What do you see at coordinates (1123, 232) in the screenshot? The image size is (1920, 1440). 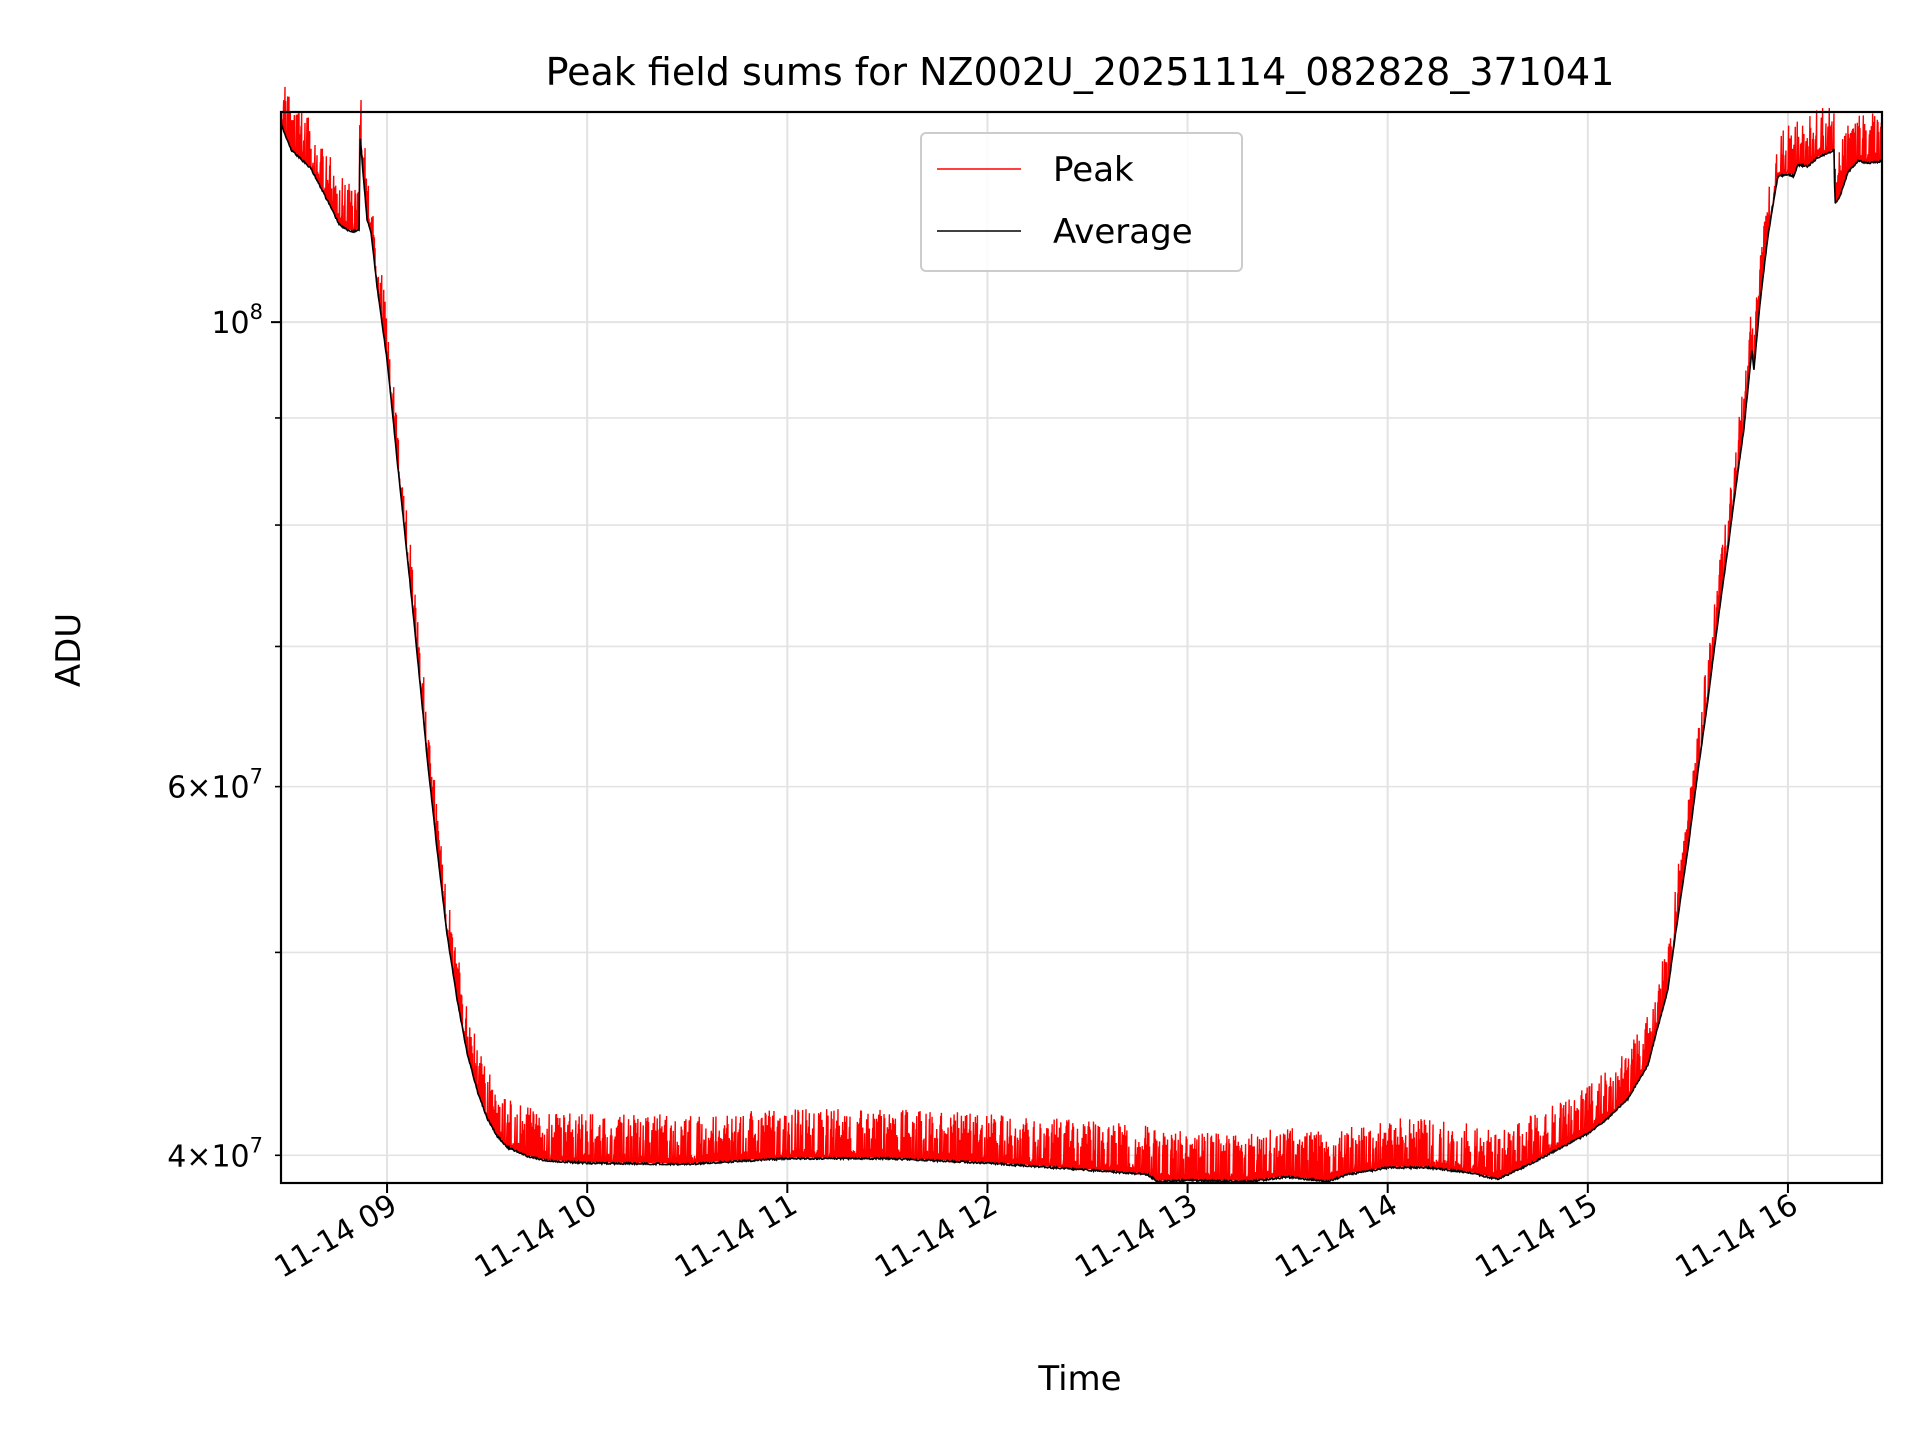 I see `legend-average-label: Average` at bounding box center [1123, 232].